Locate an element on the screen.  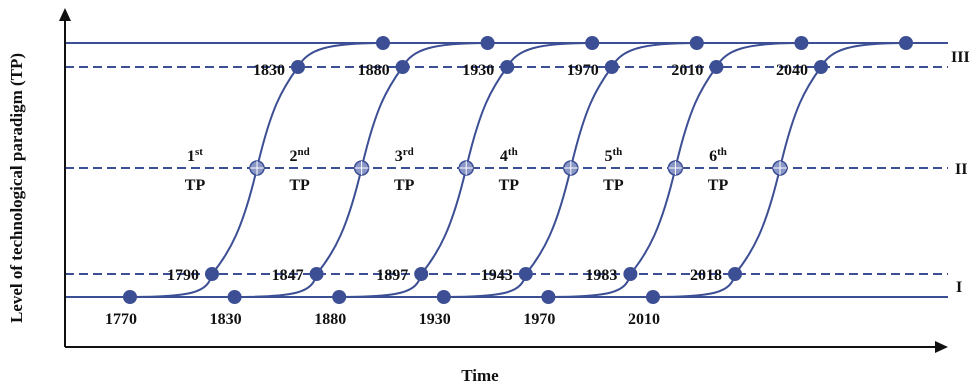
paradigm-tp-label-2: TP is located at coordinates (299, 185).